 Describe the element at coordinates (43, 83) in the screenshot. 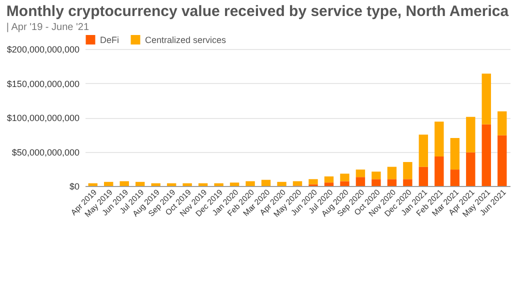

I see `y-tick-label: $150,000,000,000` at that location.